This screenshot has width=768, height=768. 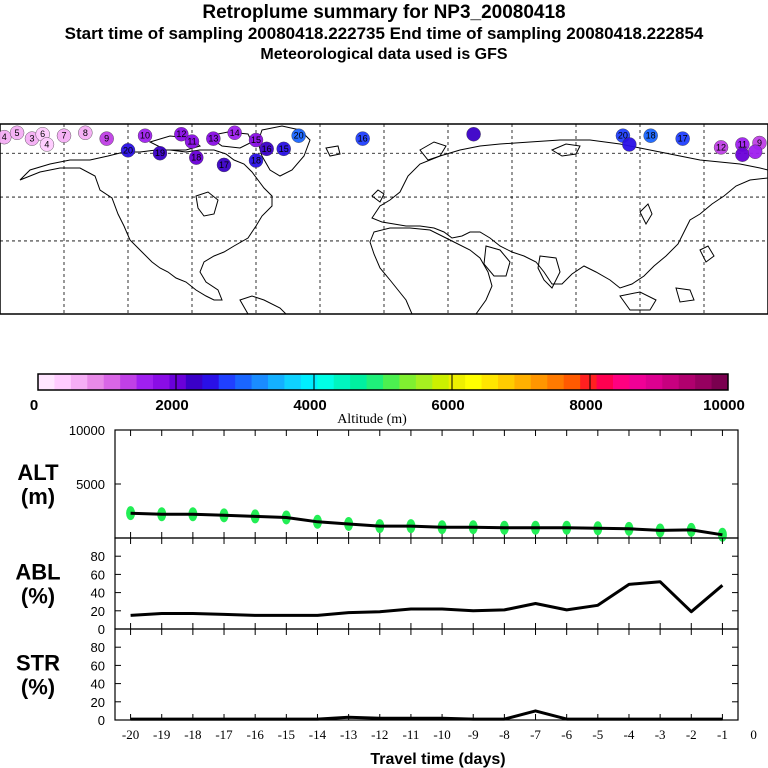 What do you see at coordinates (660, 734) in the screenshot?
I see `x-tick-label: -3` at bounding box center [660, 734].